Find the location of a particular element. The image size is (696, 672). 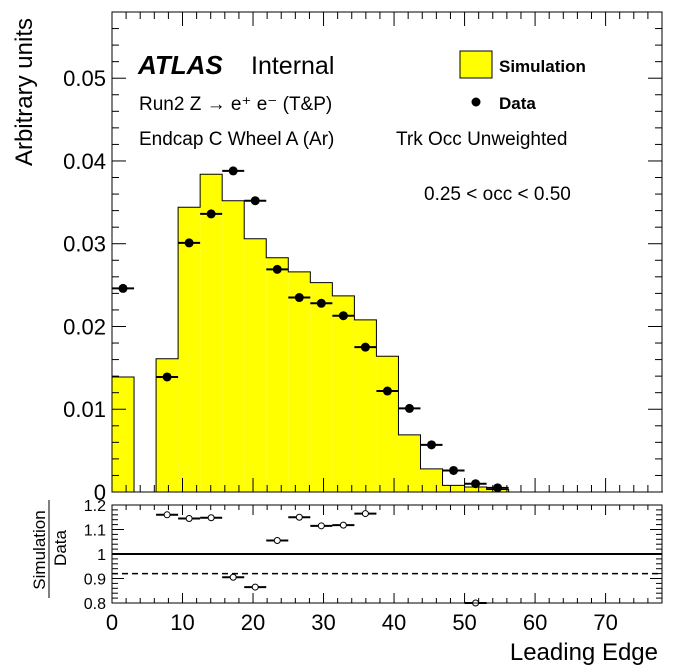

y-tick-label: 0.01 is located at coordinates (84, 409).